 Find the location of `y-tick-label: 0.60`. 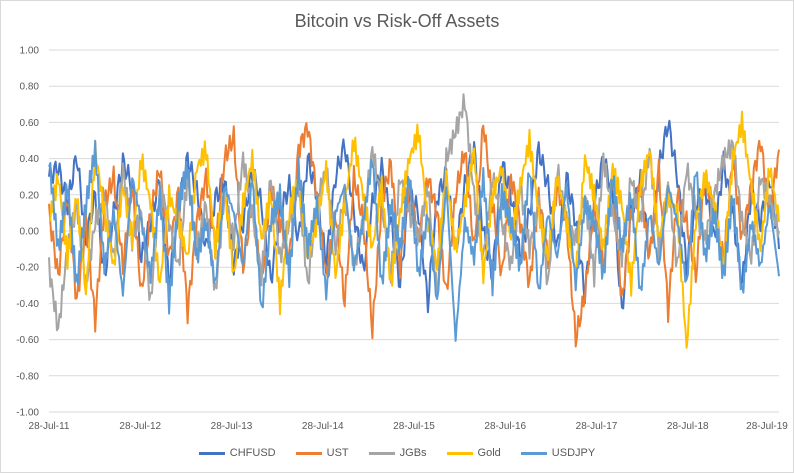

y-tick-label: 0.60 is located at coordinates (30, 123).